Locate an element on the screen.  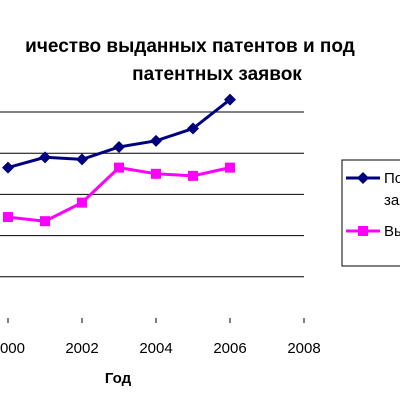
x-tick-label: 2008 is located at coordinates (303, 348).